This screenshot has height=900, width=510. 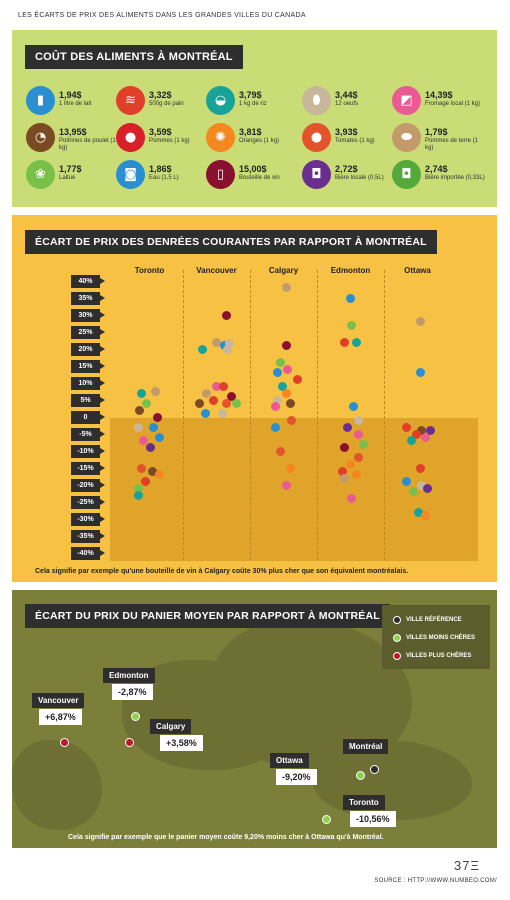 What do you see at coordinates (435, 881) in the screenshot?
I see `source-link: SOURCE : HTTP://WWW.NUMBEO.COM/` at bounding box center [435, 881].